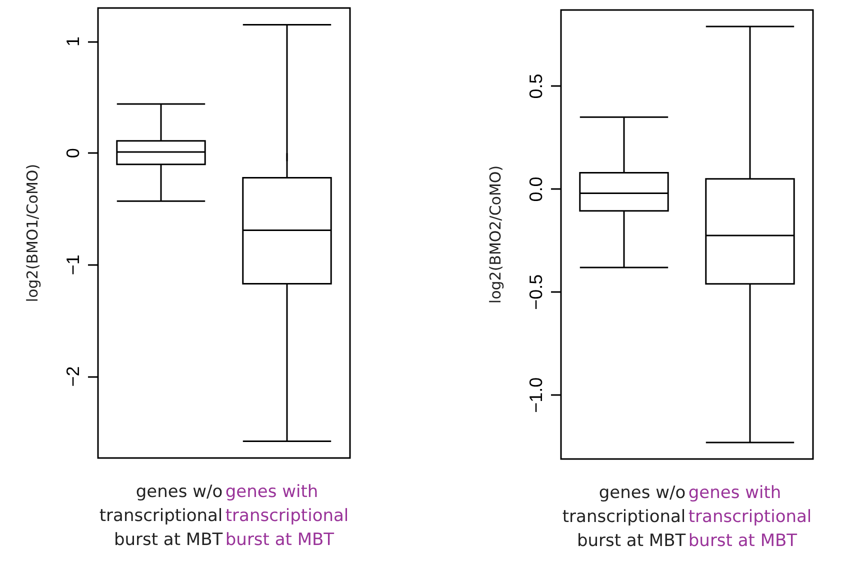  What do you see at coordinates (73, 376) in the screenshot?
I see `y-tick-label: −2` at bounding box center [73, 376].